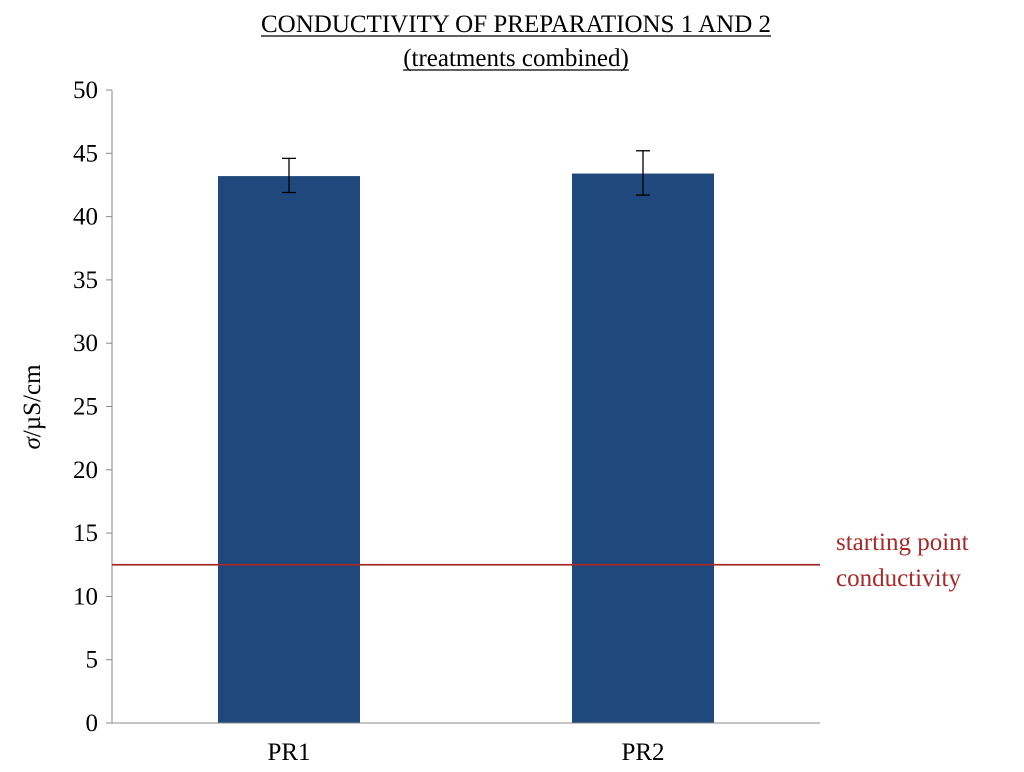 This screenshot has width=1024, height=772. I want to click on reference-line-group: starting point conductivity, so click(540, 560).